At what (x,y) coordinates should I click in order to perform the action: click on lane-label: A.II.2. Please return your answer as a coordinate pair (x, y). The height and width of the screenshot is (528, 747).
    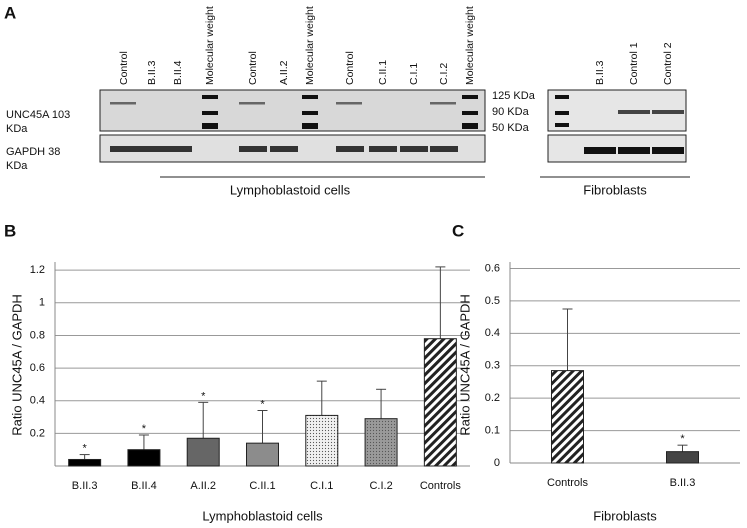
    Looking at the image, I should click on (284, 72).